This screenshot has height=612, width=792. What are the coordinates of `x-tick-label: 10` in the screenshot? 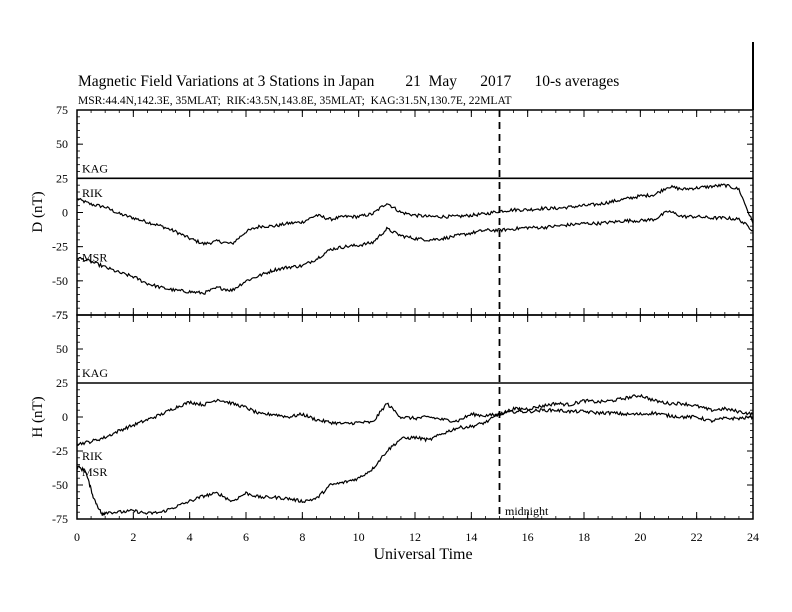 It's located at (359, 537).